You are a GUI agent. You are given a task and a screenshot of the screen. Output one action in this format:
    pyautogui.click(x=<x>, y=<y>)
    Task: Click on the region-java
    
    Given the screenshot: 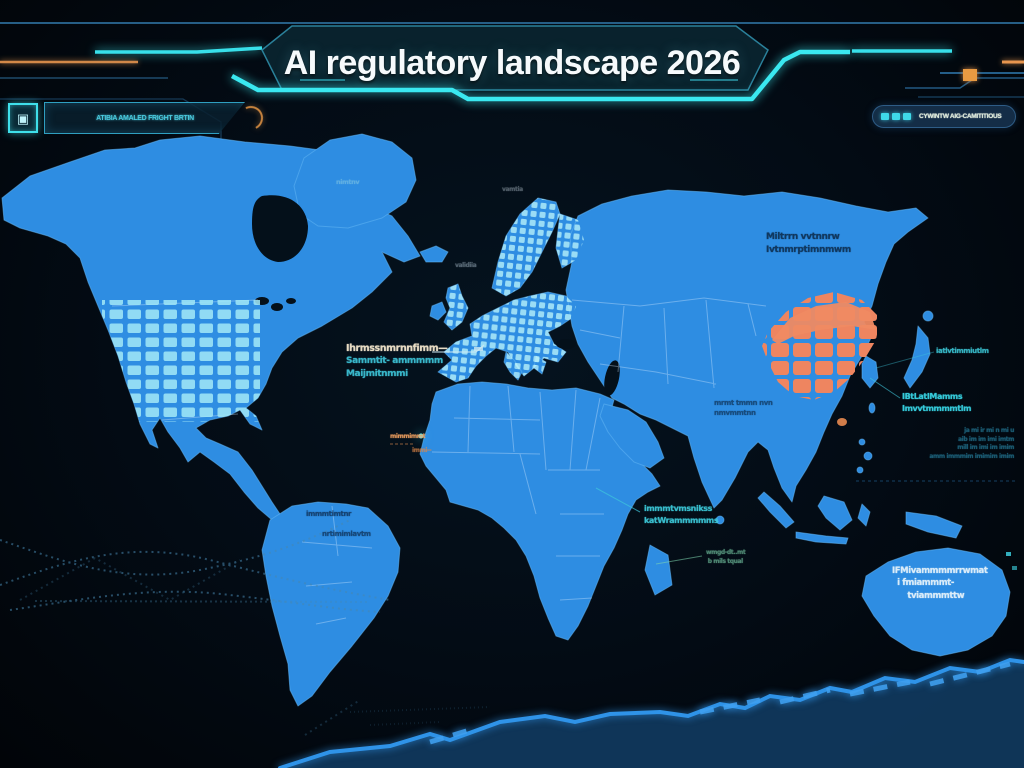 What is the action you would take?
    pyautogui.click(x=822, y=538)
    